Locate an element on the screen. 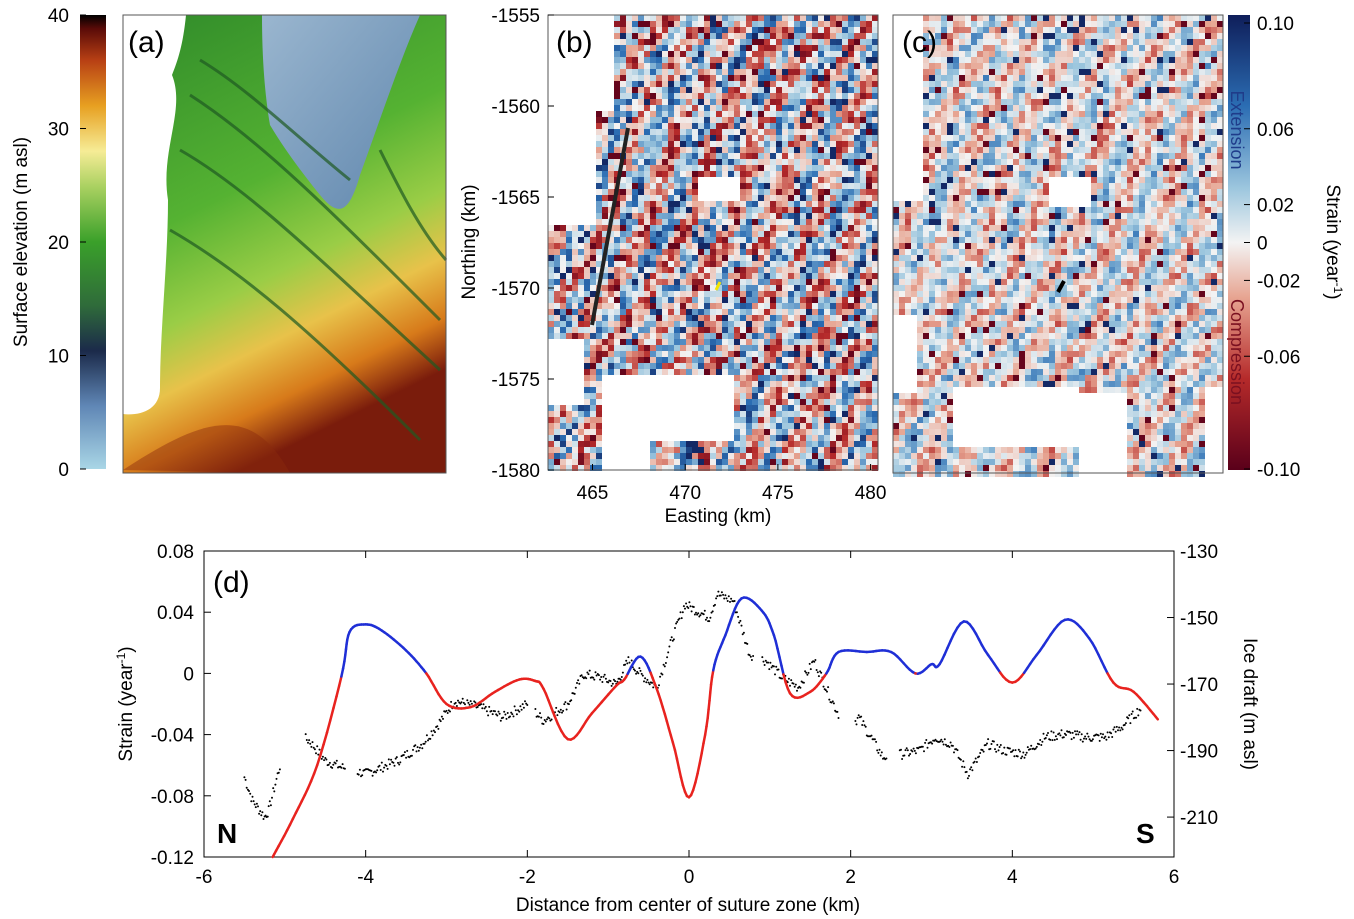 This screenshot has width=1354, height=919. panel-d-label: (d) is located at coordinates (231, 582).